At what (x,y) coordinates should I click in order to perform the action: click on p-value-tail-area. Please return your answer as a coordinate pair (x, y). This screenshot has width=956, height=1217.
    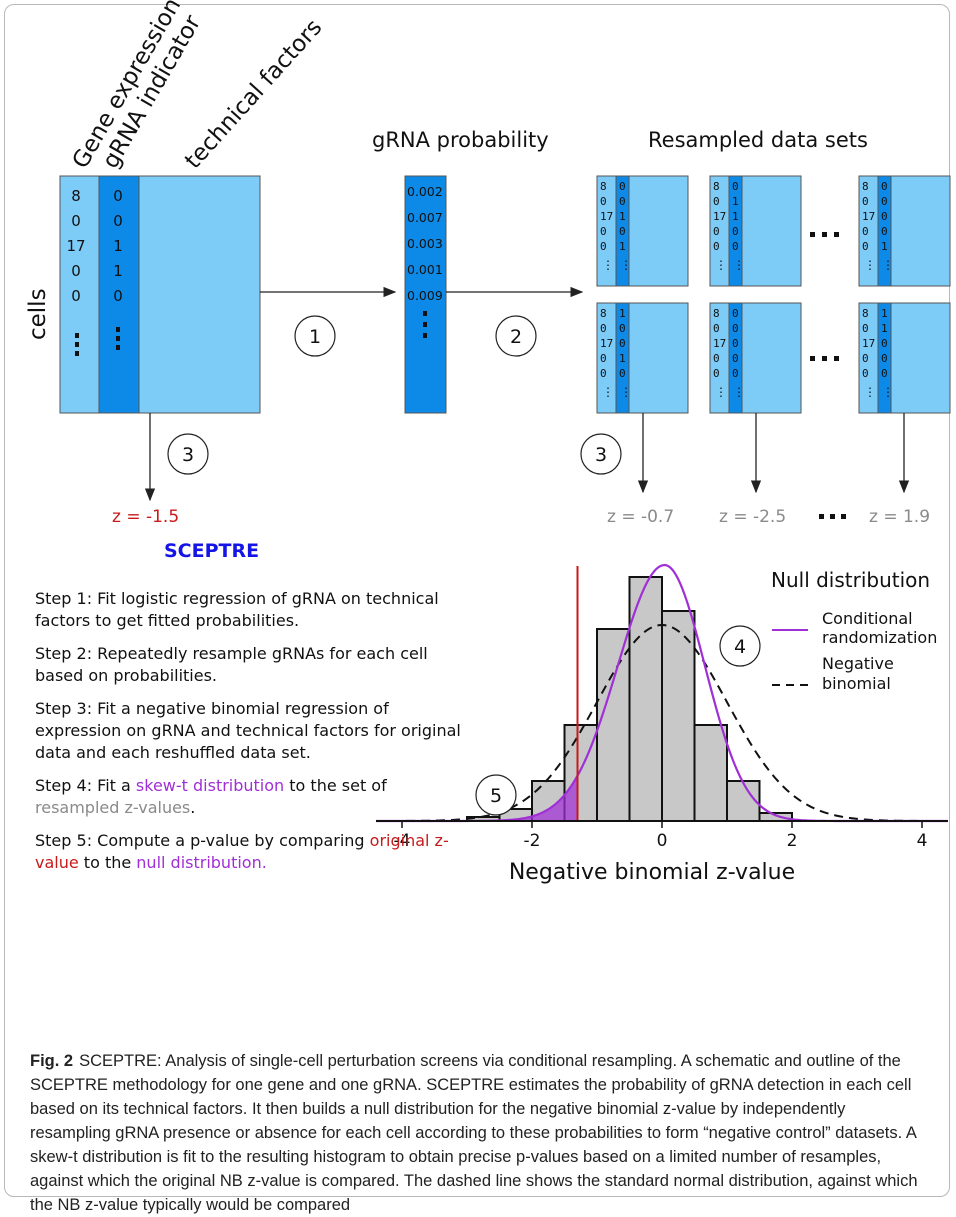
    Looking at the image, I should click on (516, 798).